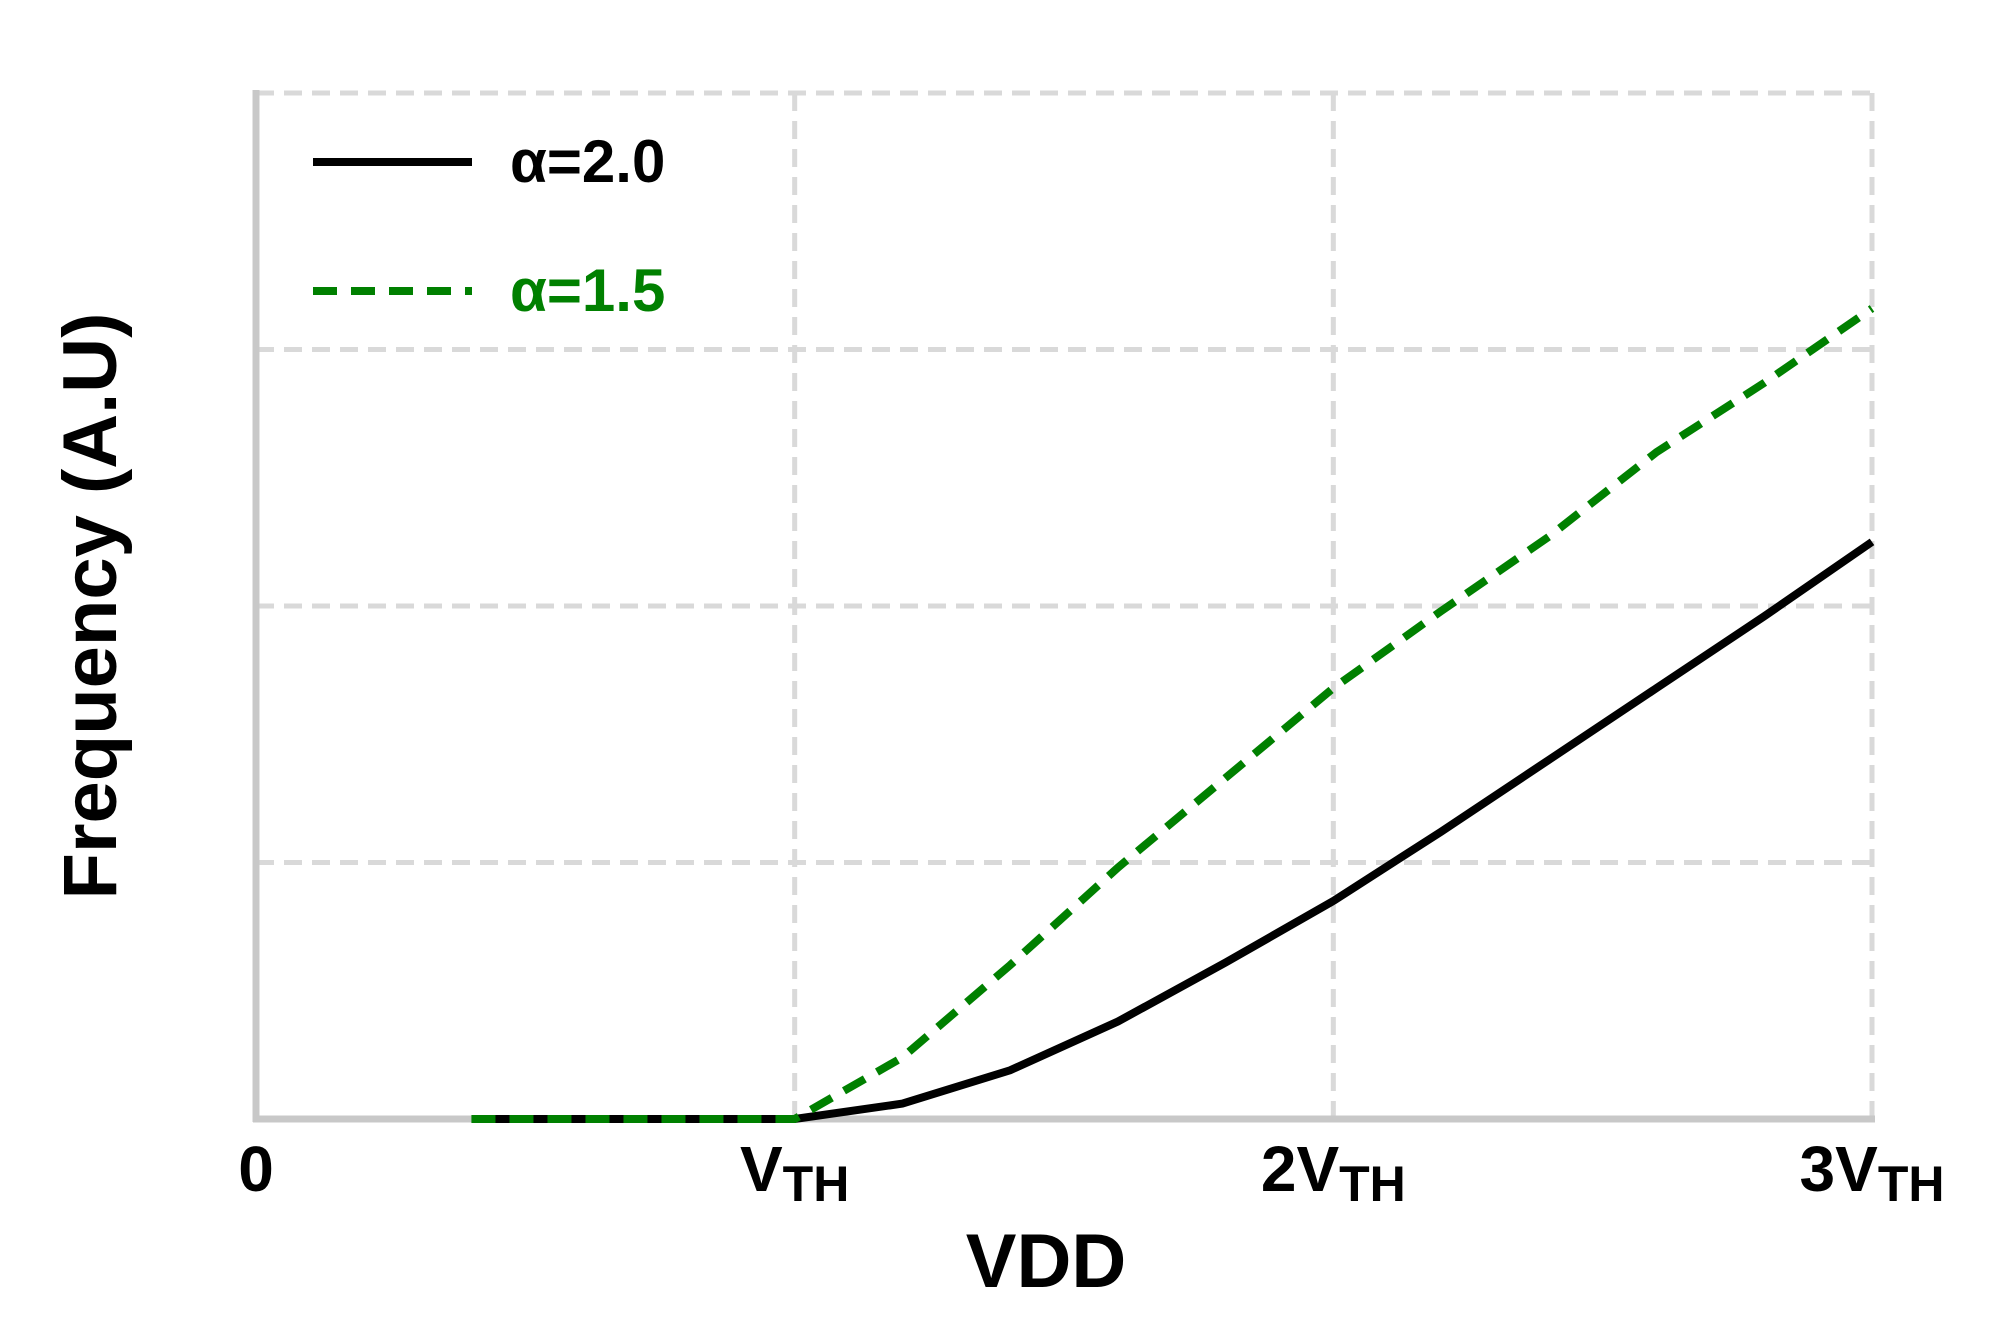 The image size is (1991, 1325). What do you see at coordinates (90, 606) in the screenshot?
I see `y-axis-title: Frequency (A.U)` at bounding box center [90, 606].